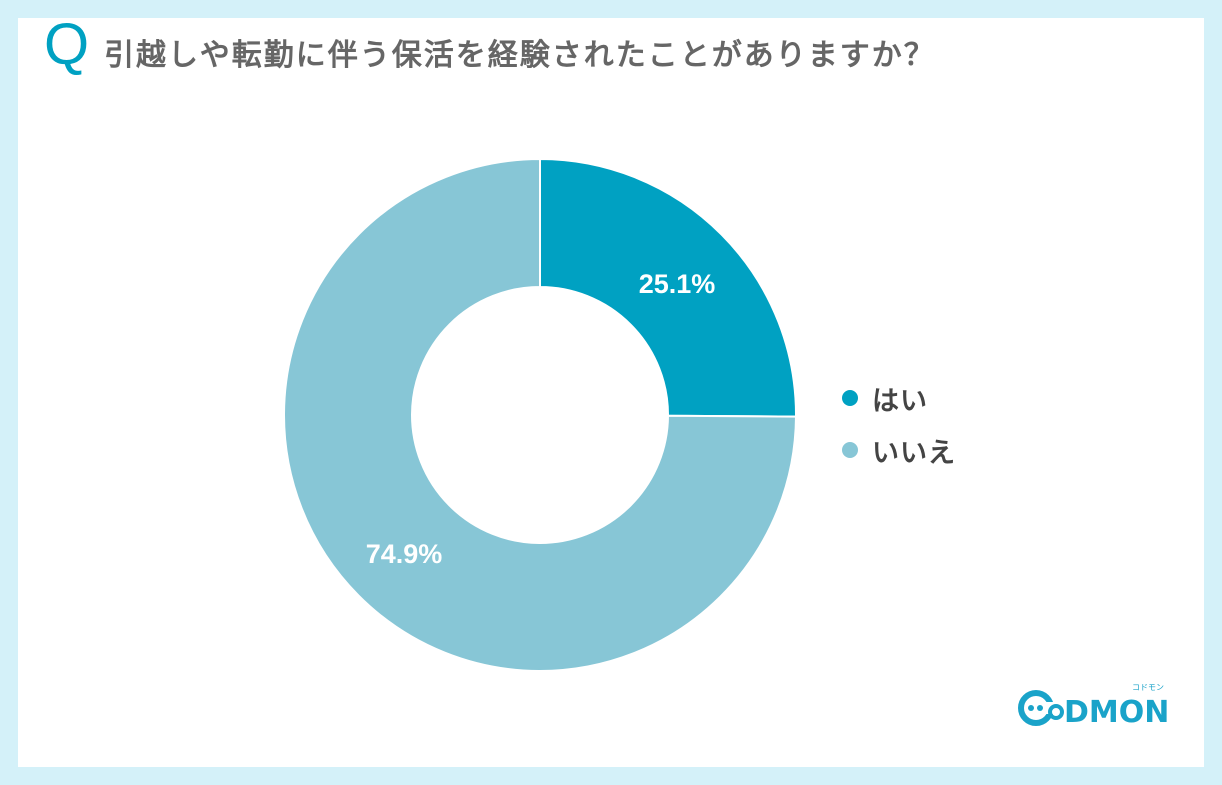 The width and height of the screenshot is (1222, 785). Describe the element at coordinates (520, 55) in the screenshot. I see `chart-title: 引越しや転勤に伴う保活を経験されたことがありますか？` at that location.